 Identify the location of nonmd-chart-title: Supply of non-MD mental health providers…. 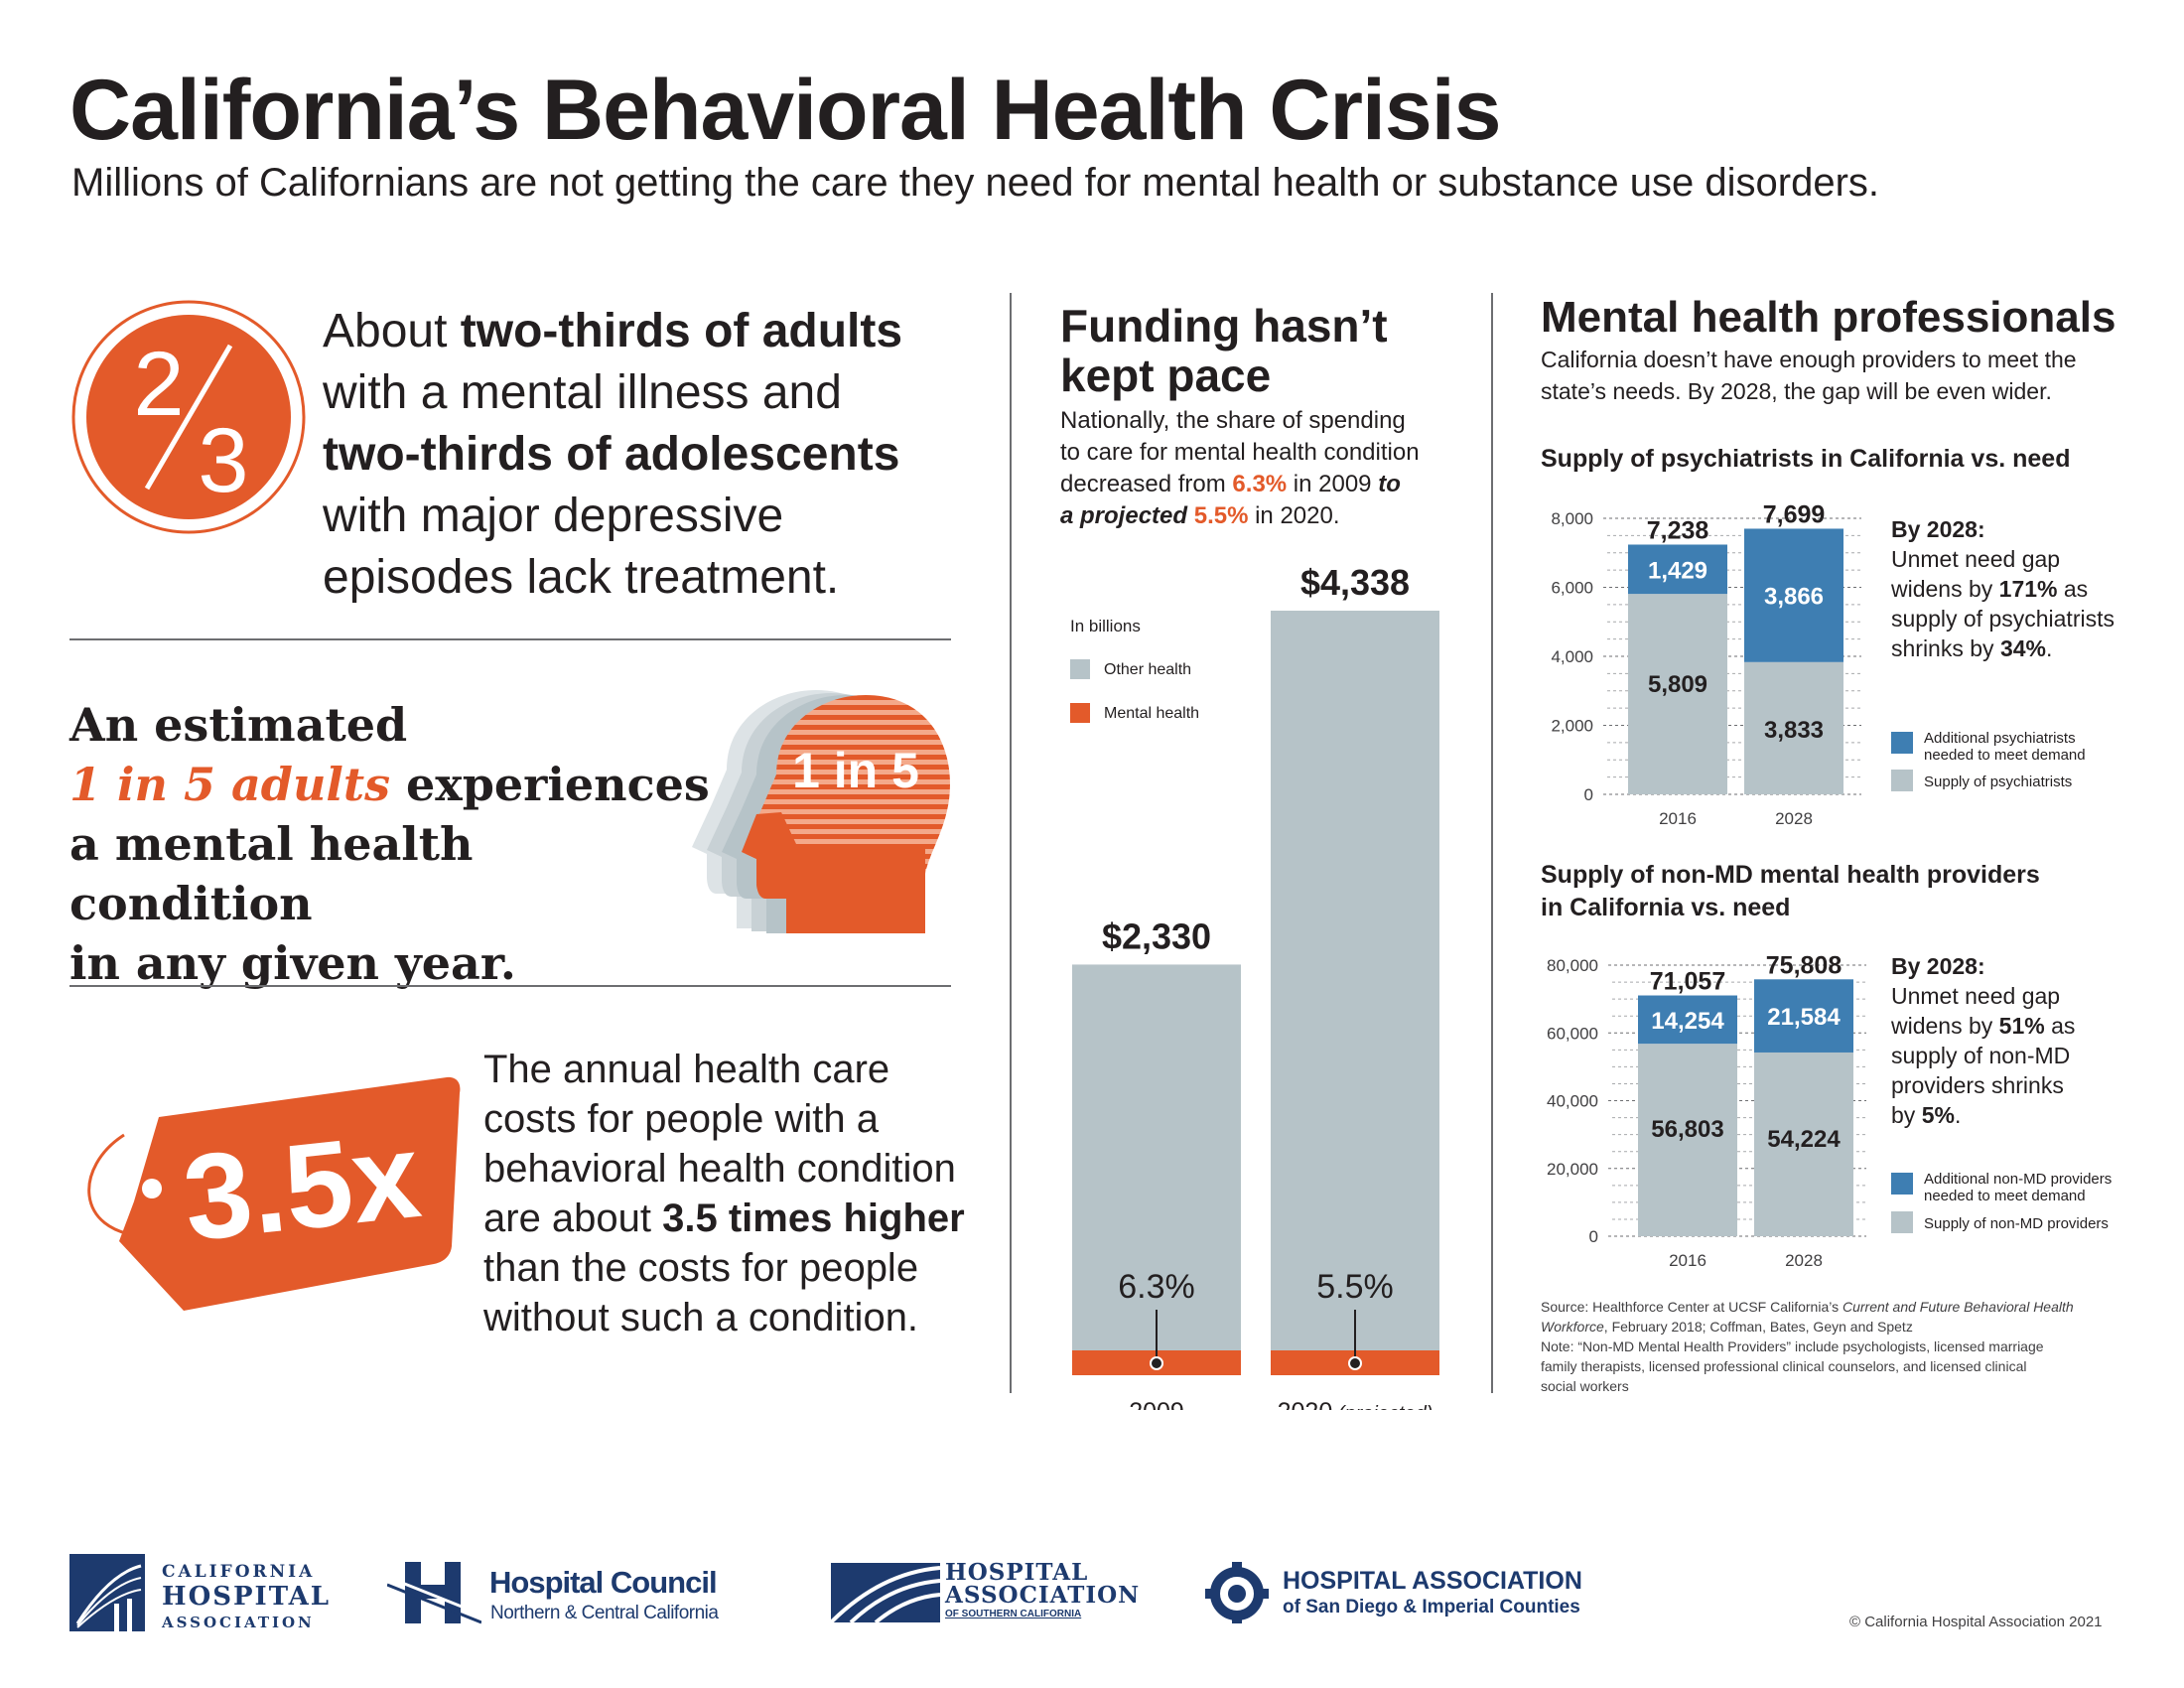
(1790, 891).